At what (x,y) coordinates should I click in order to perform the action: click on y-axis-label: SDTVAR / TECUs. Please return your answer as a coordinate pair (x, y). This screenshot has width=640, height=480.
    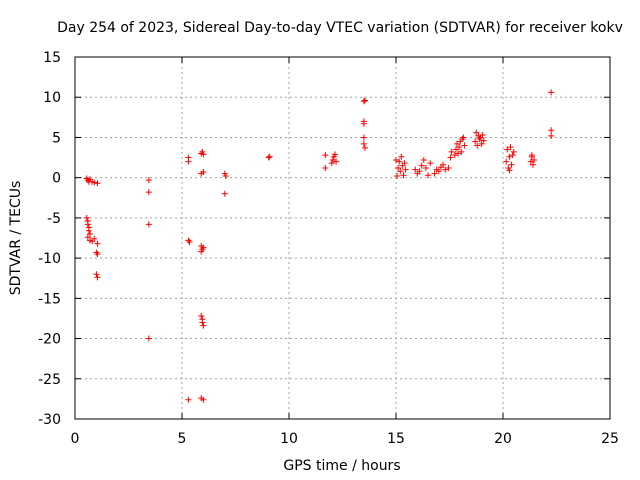
    Looking at the image, I should click on (16, 238).